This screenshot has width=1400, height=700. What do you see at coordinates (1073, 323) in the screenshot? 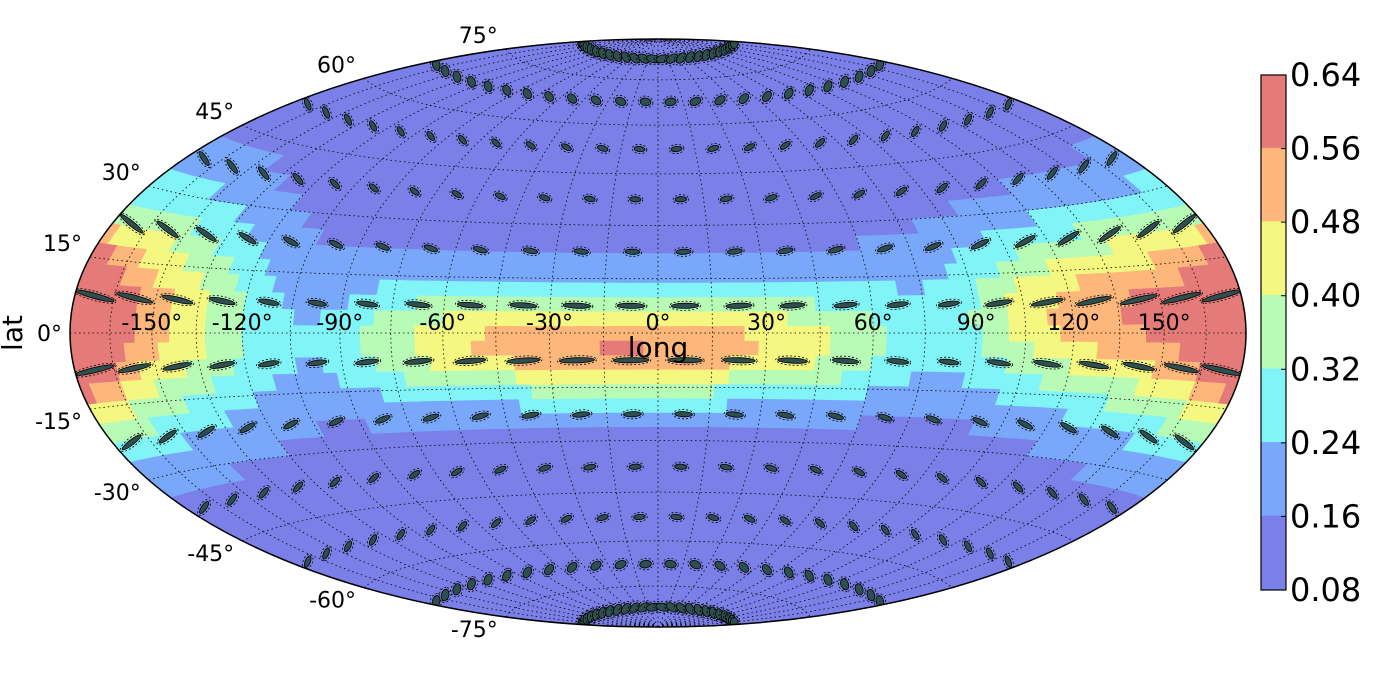
I see `longitude-tick-label: 120°` at bounding box center [1073, 323].